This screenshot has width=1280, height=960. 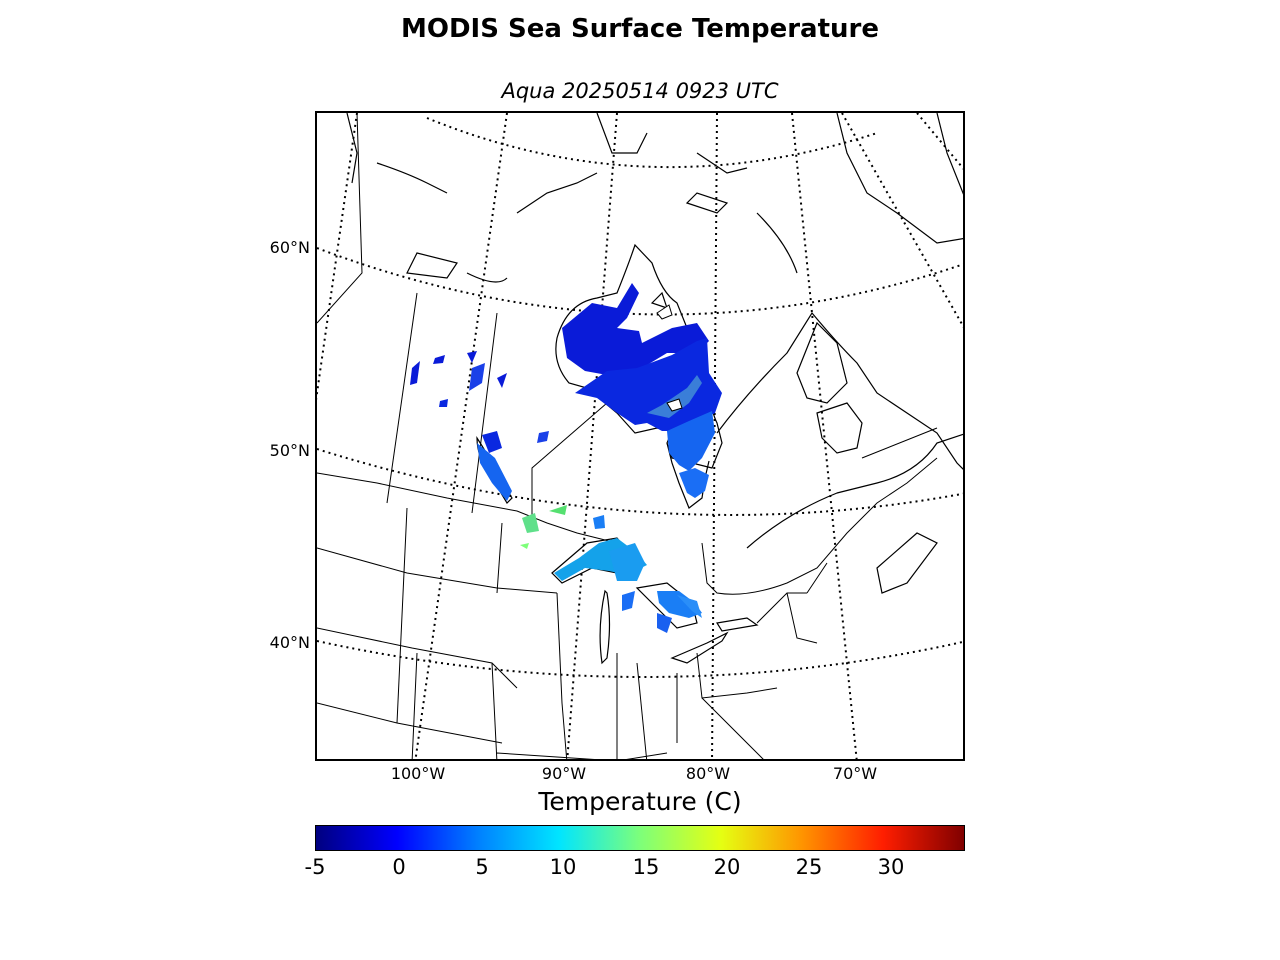 What do you see at coordinates (855, 773) in the screenshot?
I see `lon-label-70w: 70°W` at bounding box center [855, 773].